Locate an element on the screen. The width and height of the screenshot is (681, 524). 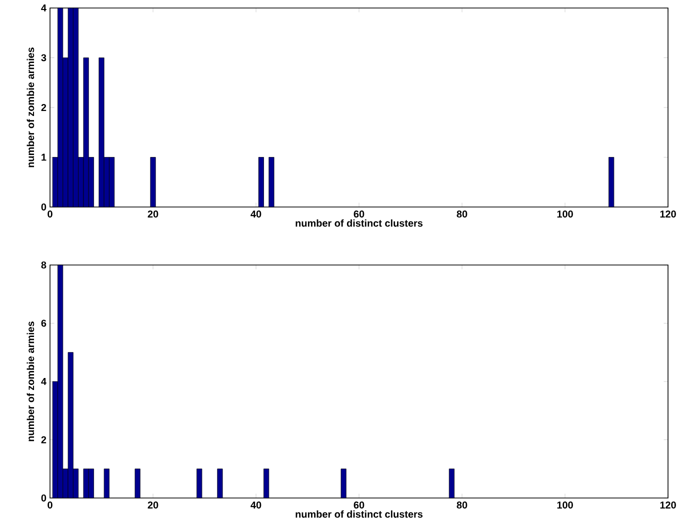
y-tick-label: 8 is located at coordinates (43, 265).